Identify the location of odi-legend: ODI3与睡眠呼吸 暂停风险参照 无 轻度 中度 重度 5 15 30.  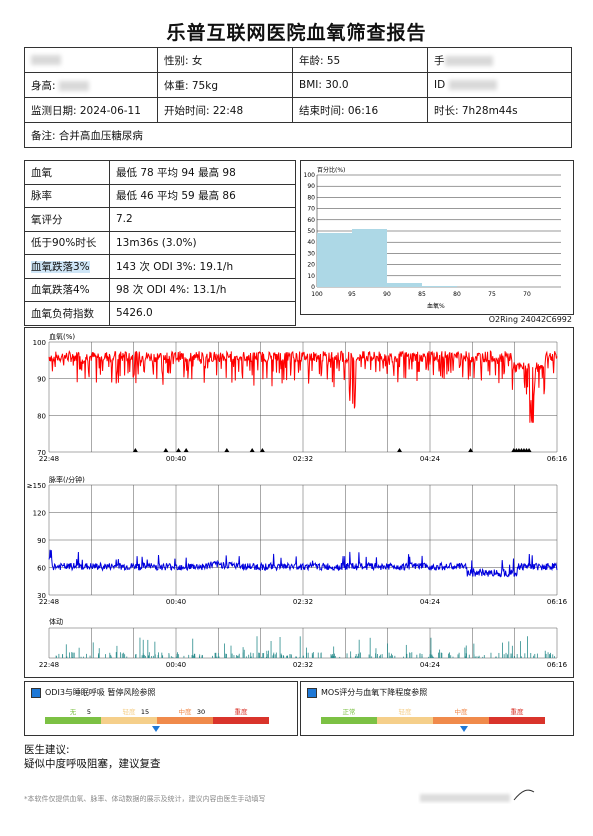
(161, 708).